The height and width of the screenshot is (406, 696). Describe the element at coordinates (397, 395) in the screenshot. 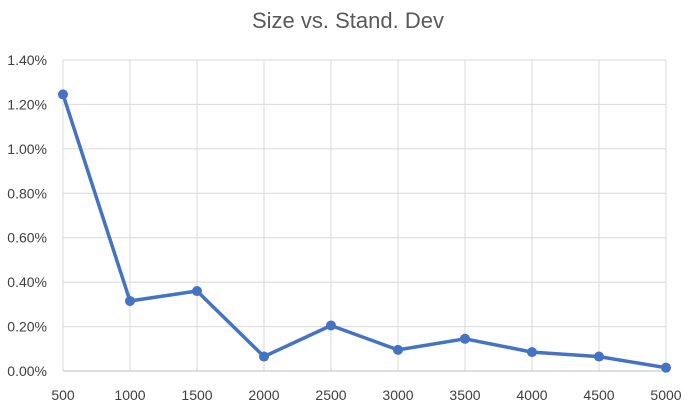

I see `x-tick-label: 3000` at that location.